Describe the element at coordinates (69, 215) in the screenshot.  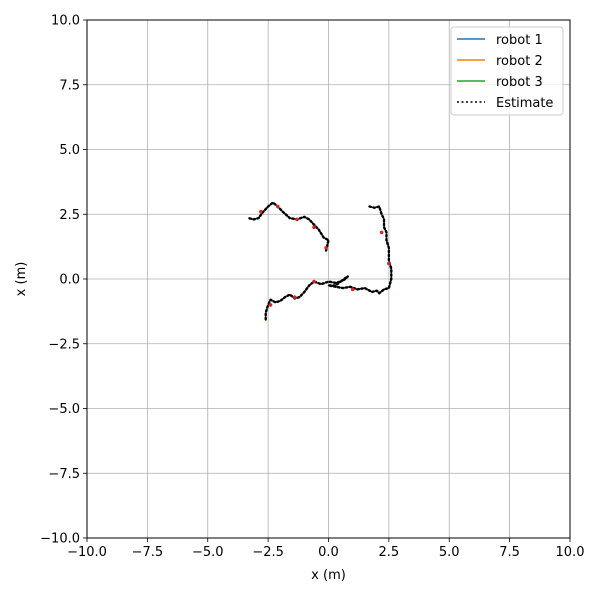
I see `y-tick-label: 2.5` at that location.